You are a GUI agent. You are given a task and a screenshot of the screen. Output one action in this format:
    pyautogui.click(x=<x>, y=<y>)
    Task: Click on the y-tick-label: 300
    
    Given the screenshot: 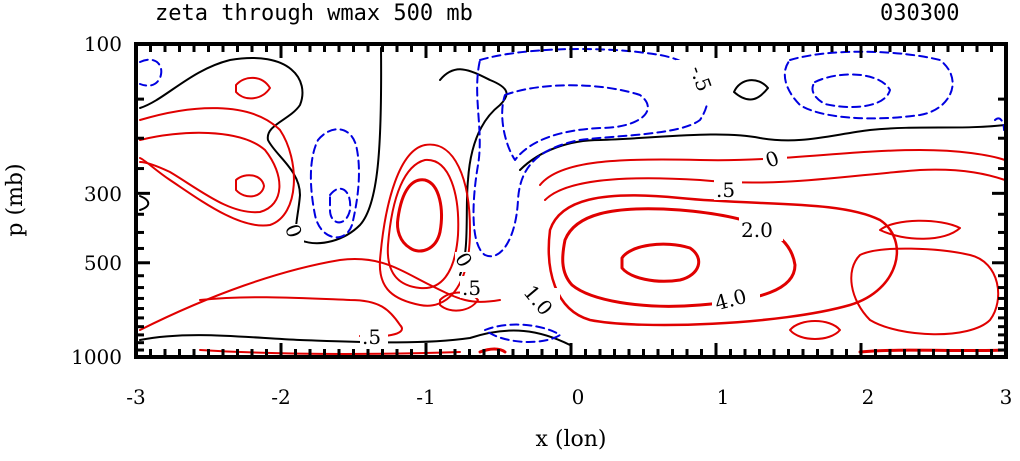 What is the action you would take?
    pyautogui.click(x=103, y=194)
    